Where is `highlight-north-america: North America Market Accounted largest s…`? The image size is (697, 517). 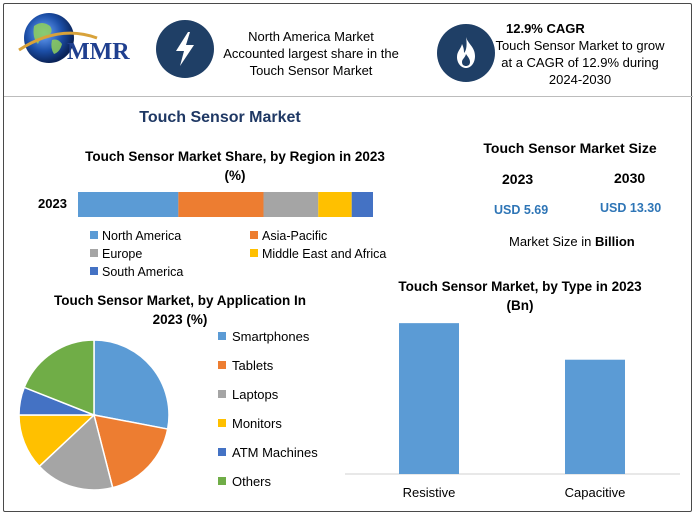 highlight-north-america: North America Market Accounted largest s… is located at coordinates (311, 53).